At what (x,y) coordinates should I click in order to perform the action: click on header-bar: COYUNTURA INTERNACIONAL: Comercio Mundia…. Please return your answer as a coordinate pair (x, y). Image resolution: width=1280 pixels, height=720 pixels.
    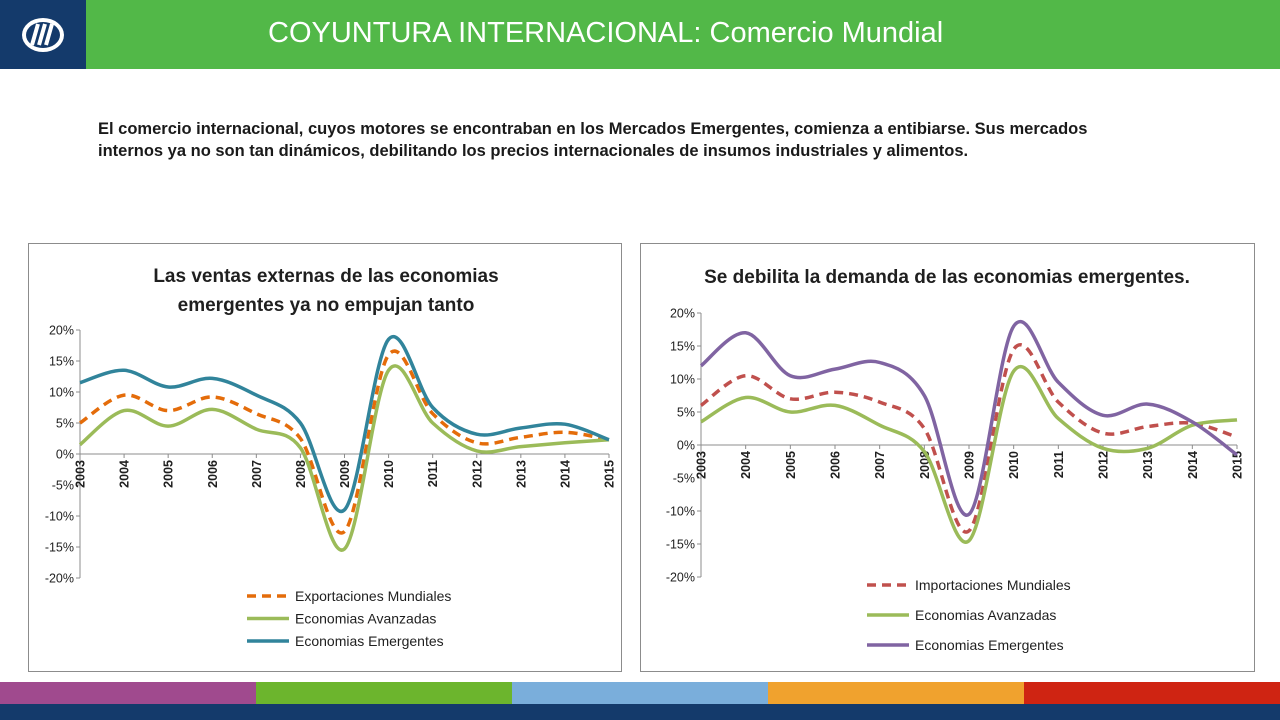
    Looking at the image, I should click on (640, 34).